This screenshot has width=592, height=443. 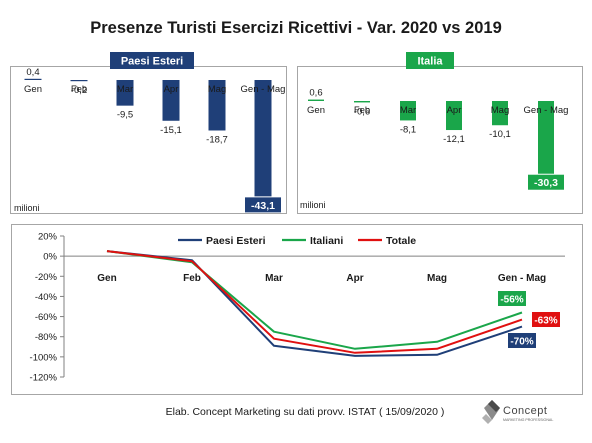 I want to click on y-tick-label: -40%, so click(x=46, y=297).